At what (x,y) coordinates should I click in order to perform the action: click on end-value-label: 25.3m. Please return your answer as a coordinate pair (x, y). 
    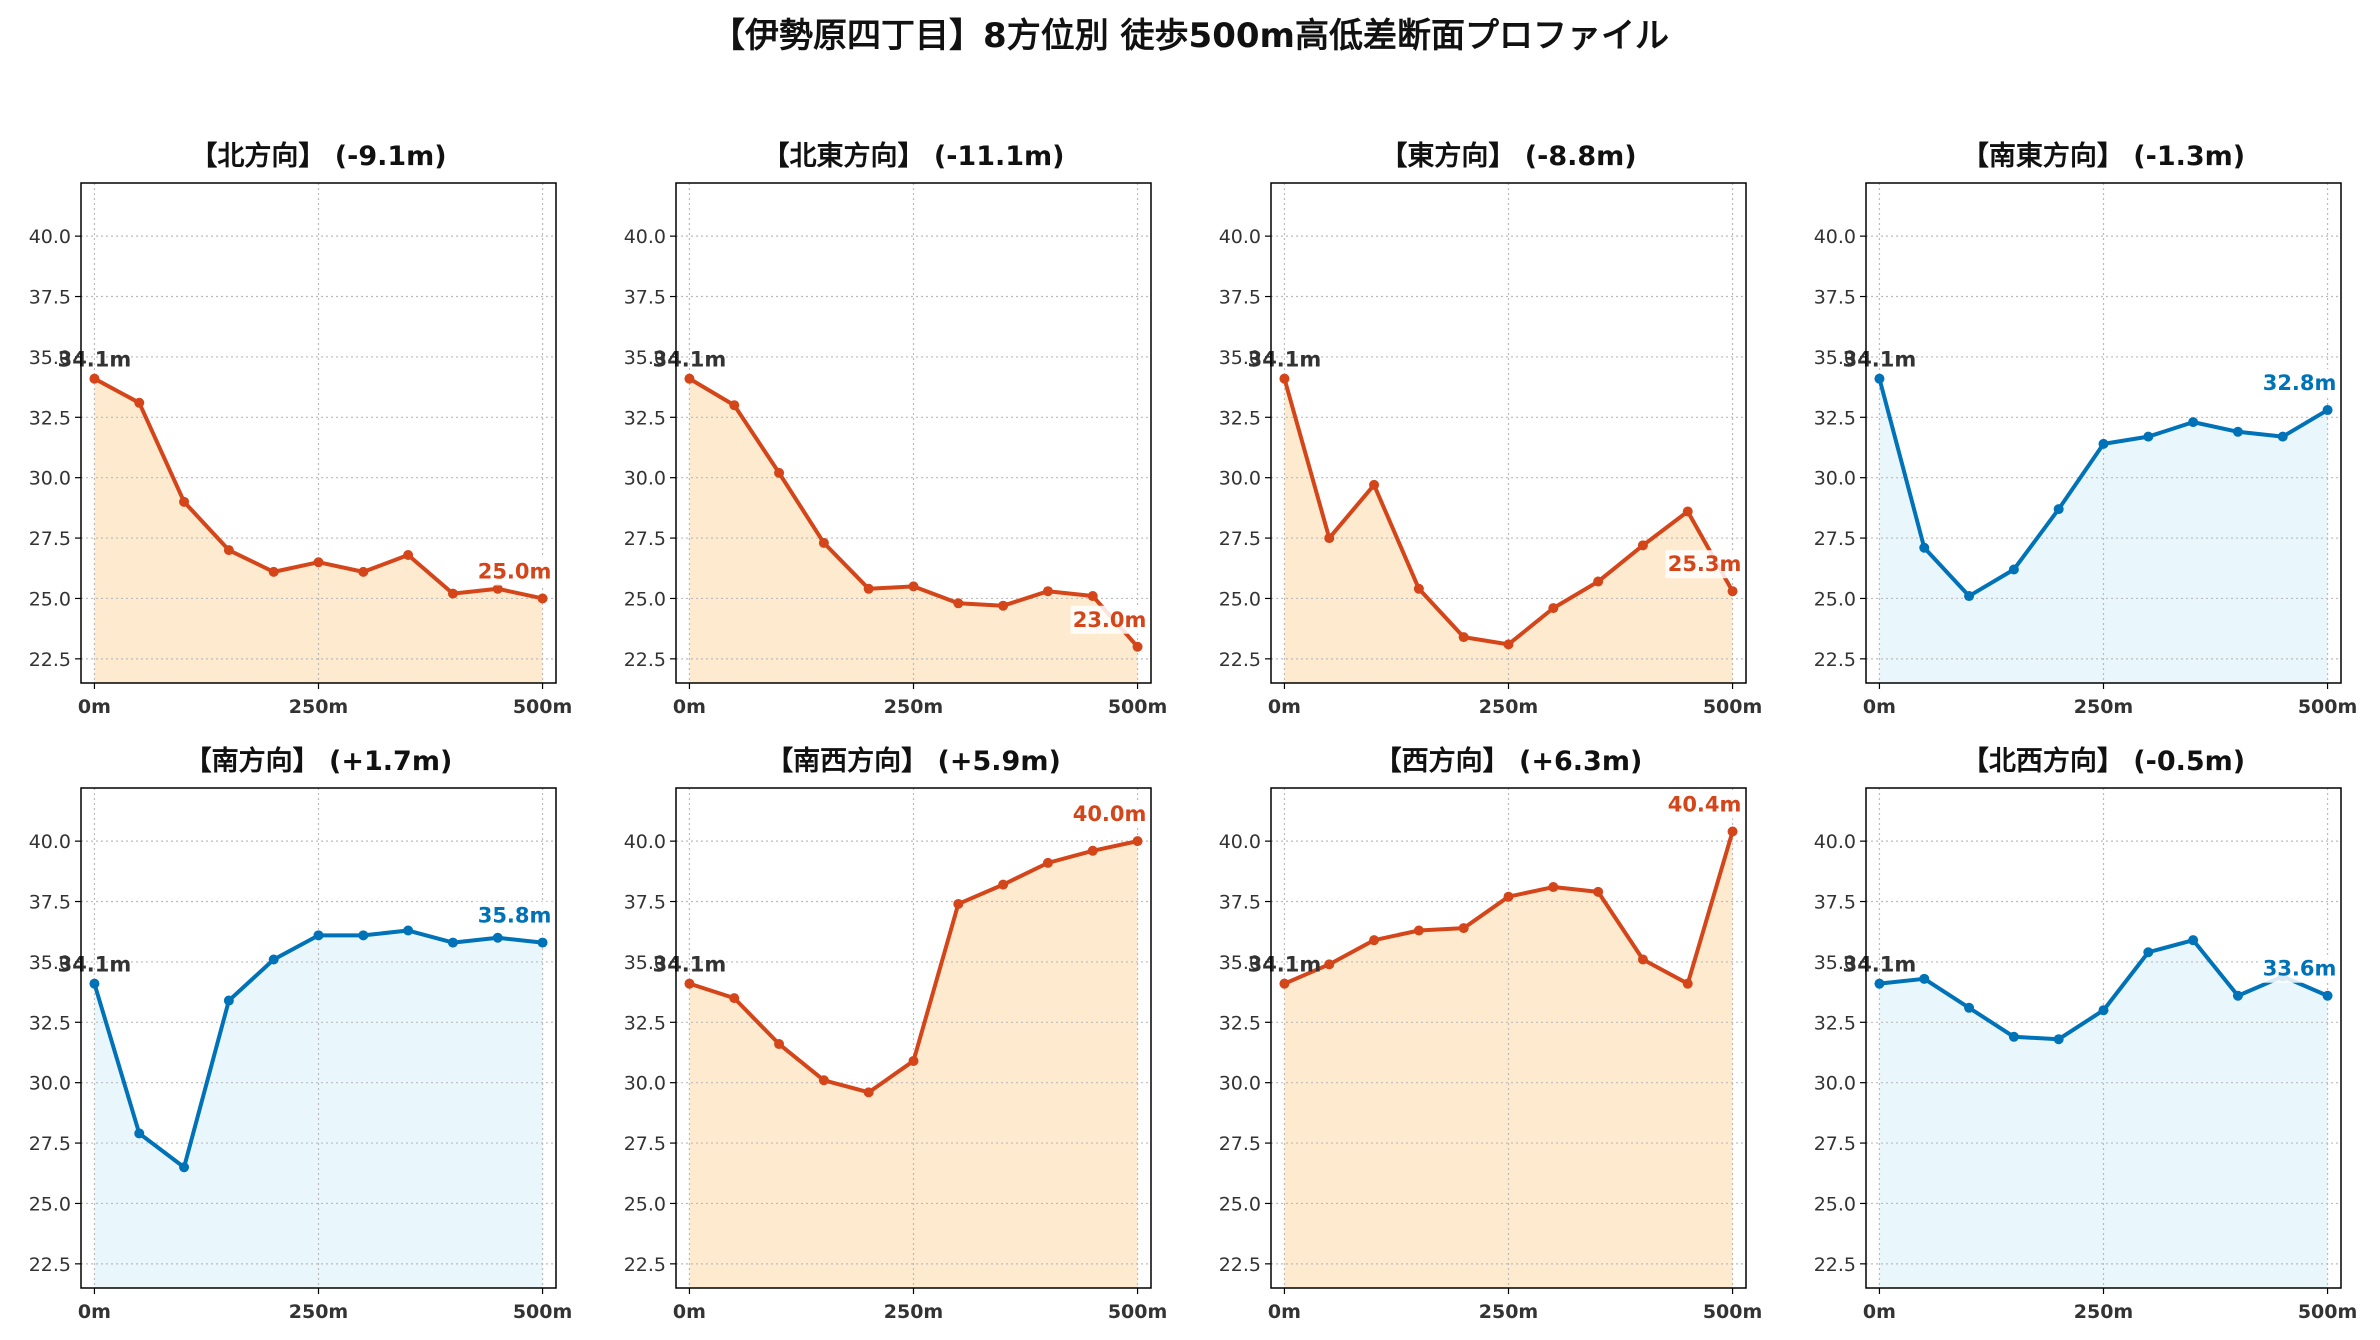
    Looking at the image, I should click on (1705, 564).